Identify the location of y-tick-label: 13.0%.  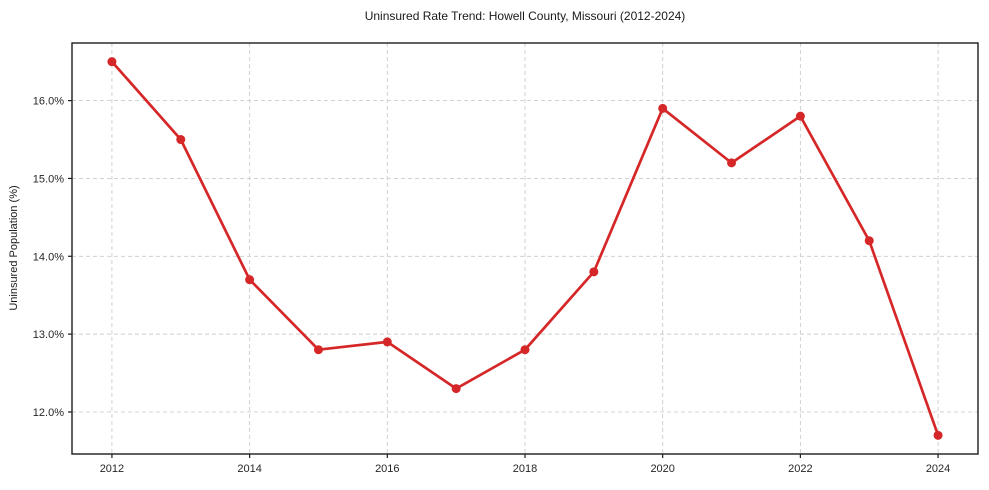
(48, 335).